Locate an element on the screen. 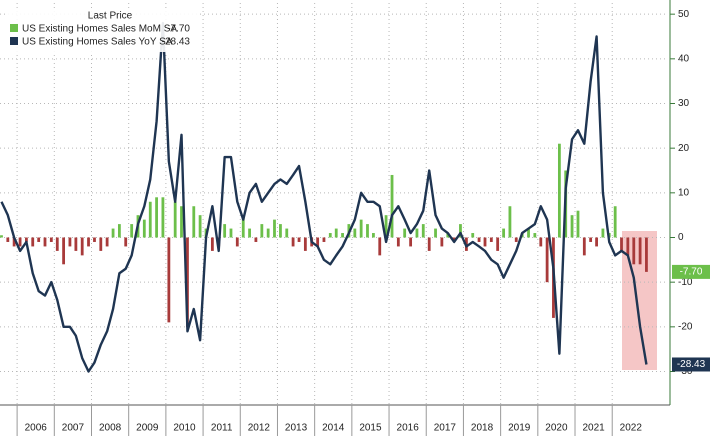 The height and width of the screenshot is (436, 713). x-tick-label: 2018 is located at coordinates (482, 428).